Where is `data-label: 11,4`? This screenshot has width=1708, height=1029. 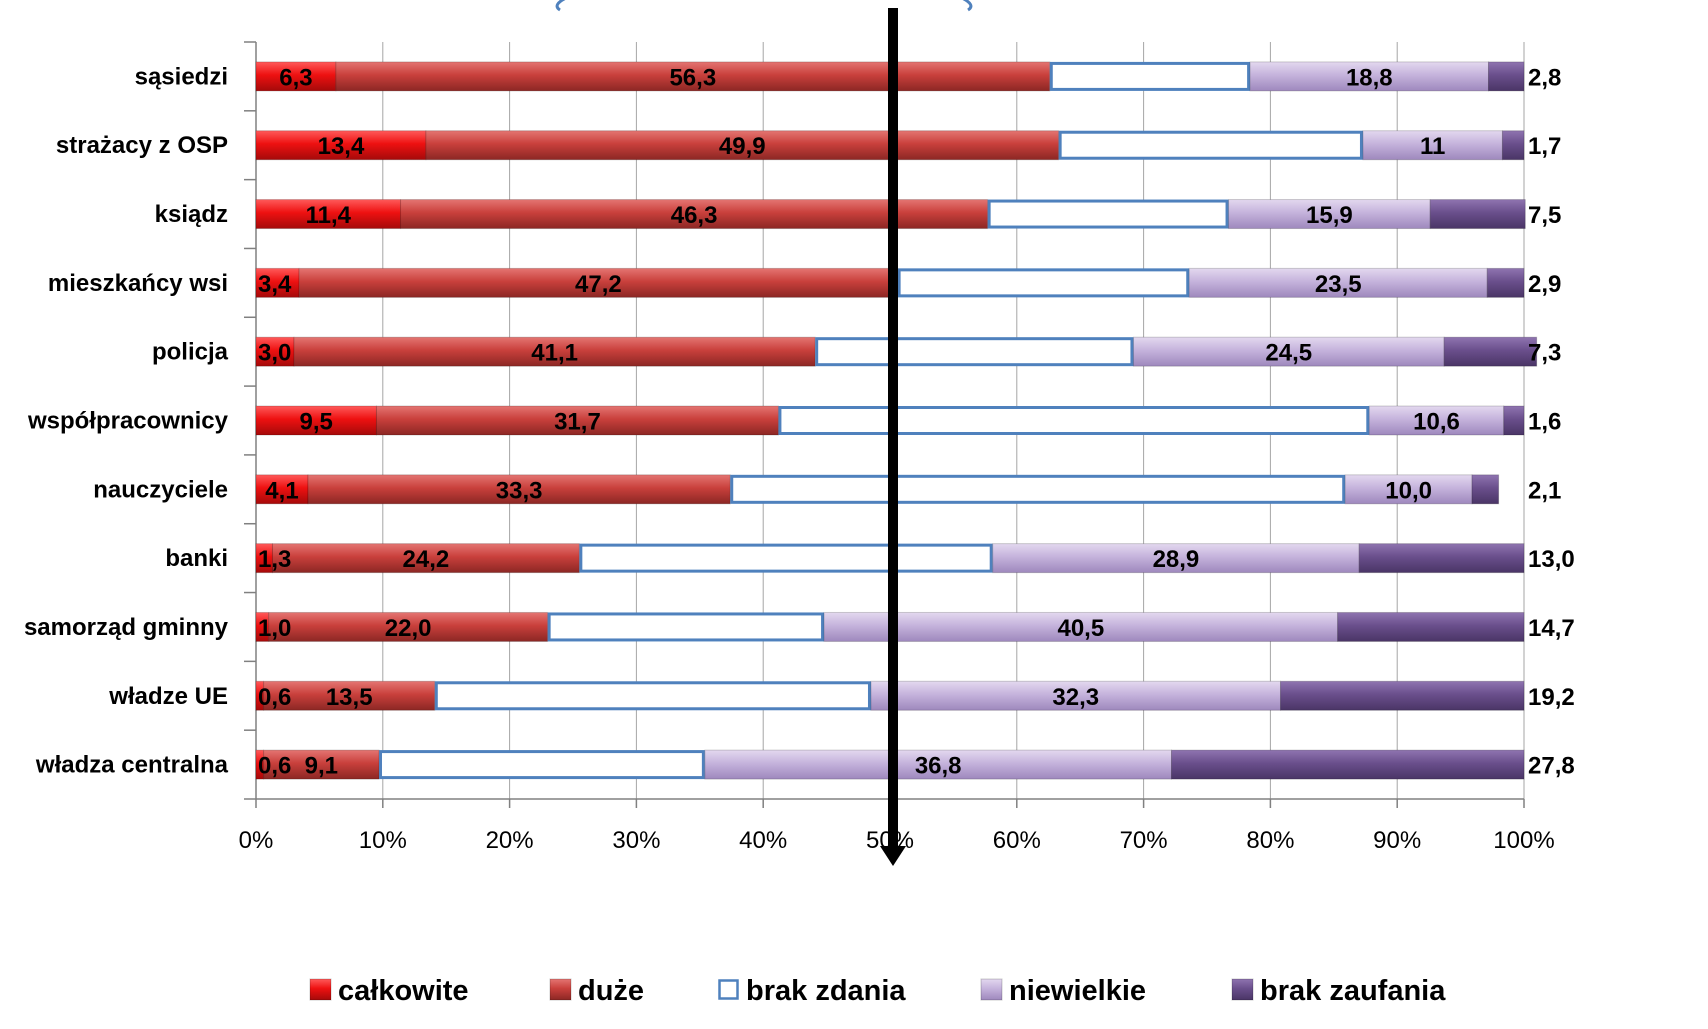 data-label: 11,4 is located at coordinates (329, 215).